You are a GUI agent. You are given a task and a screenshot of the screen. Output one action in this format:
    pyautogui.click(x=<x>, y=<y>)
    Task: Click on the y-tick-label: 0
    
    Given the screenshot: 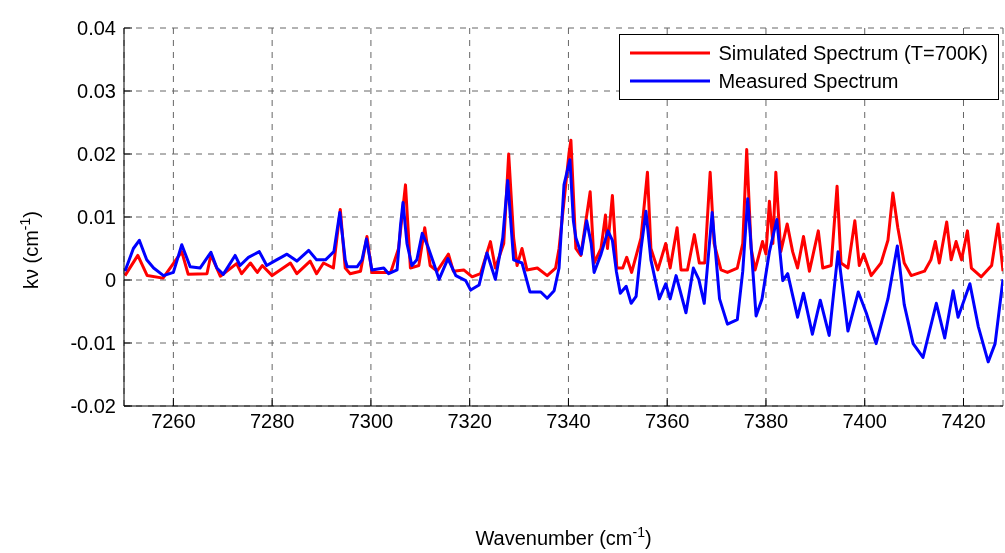 What is the action you would take?
    pyautogui.click(x=110, y=280)
    